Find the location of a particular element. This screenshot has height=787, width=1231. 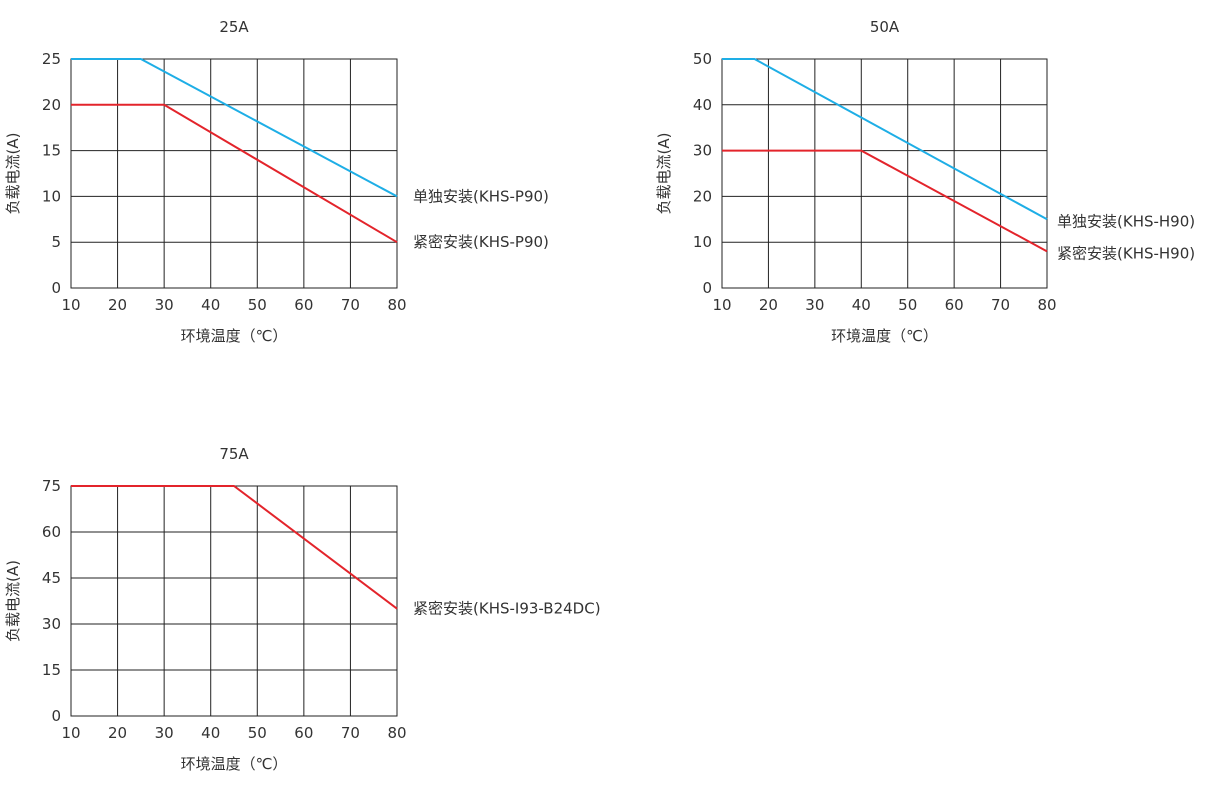

series-label: 单独安装(KHS-P90) is located at coordinates (481, 196).